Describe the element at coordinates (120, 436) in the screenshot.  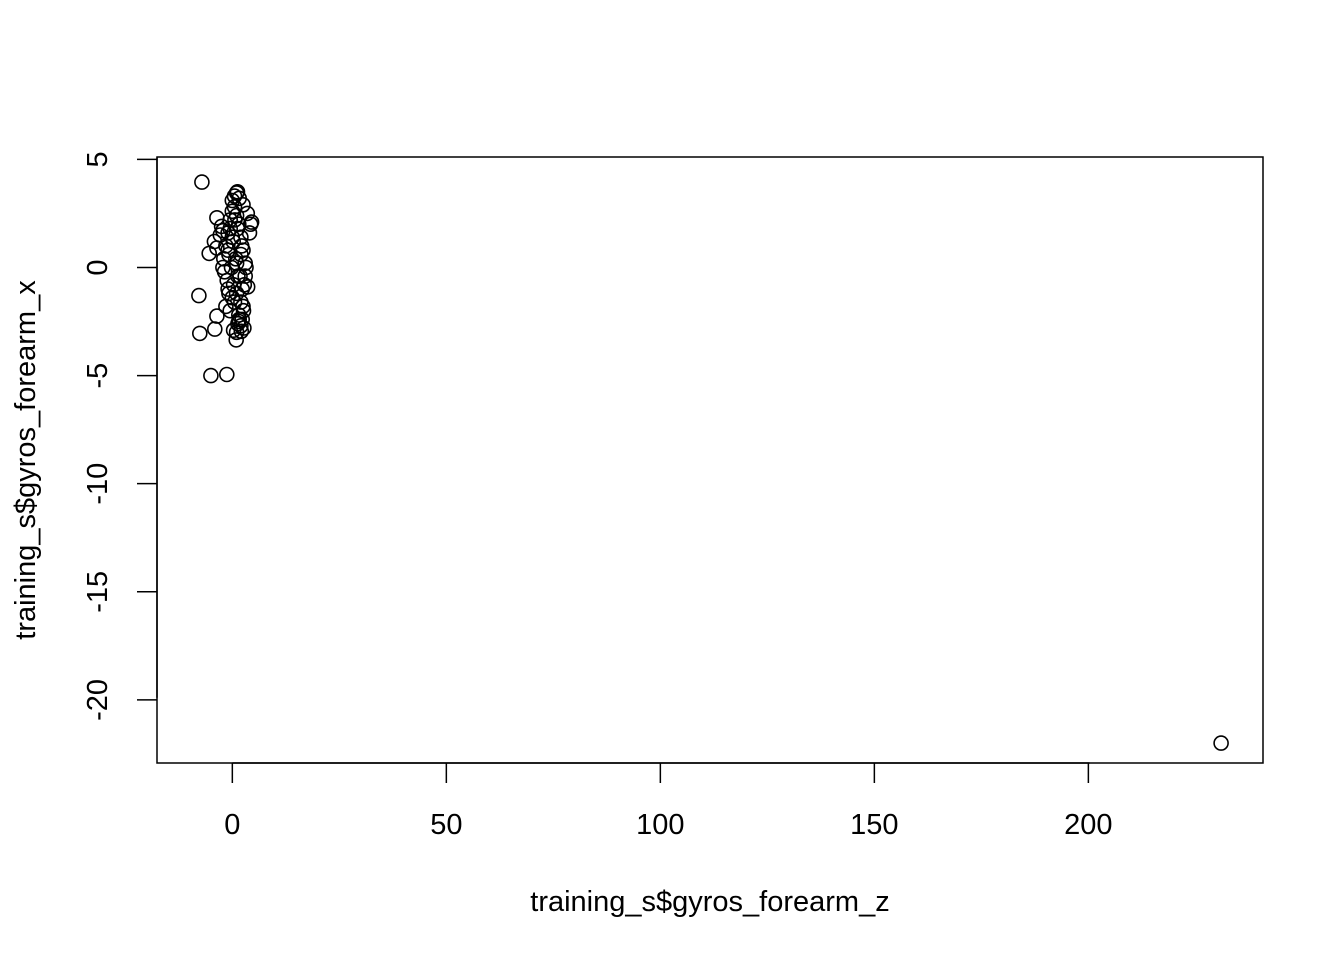
I see `y-axis: 5 0 -5 -10 -15 -20` at that location.